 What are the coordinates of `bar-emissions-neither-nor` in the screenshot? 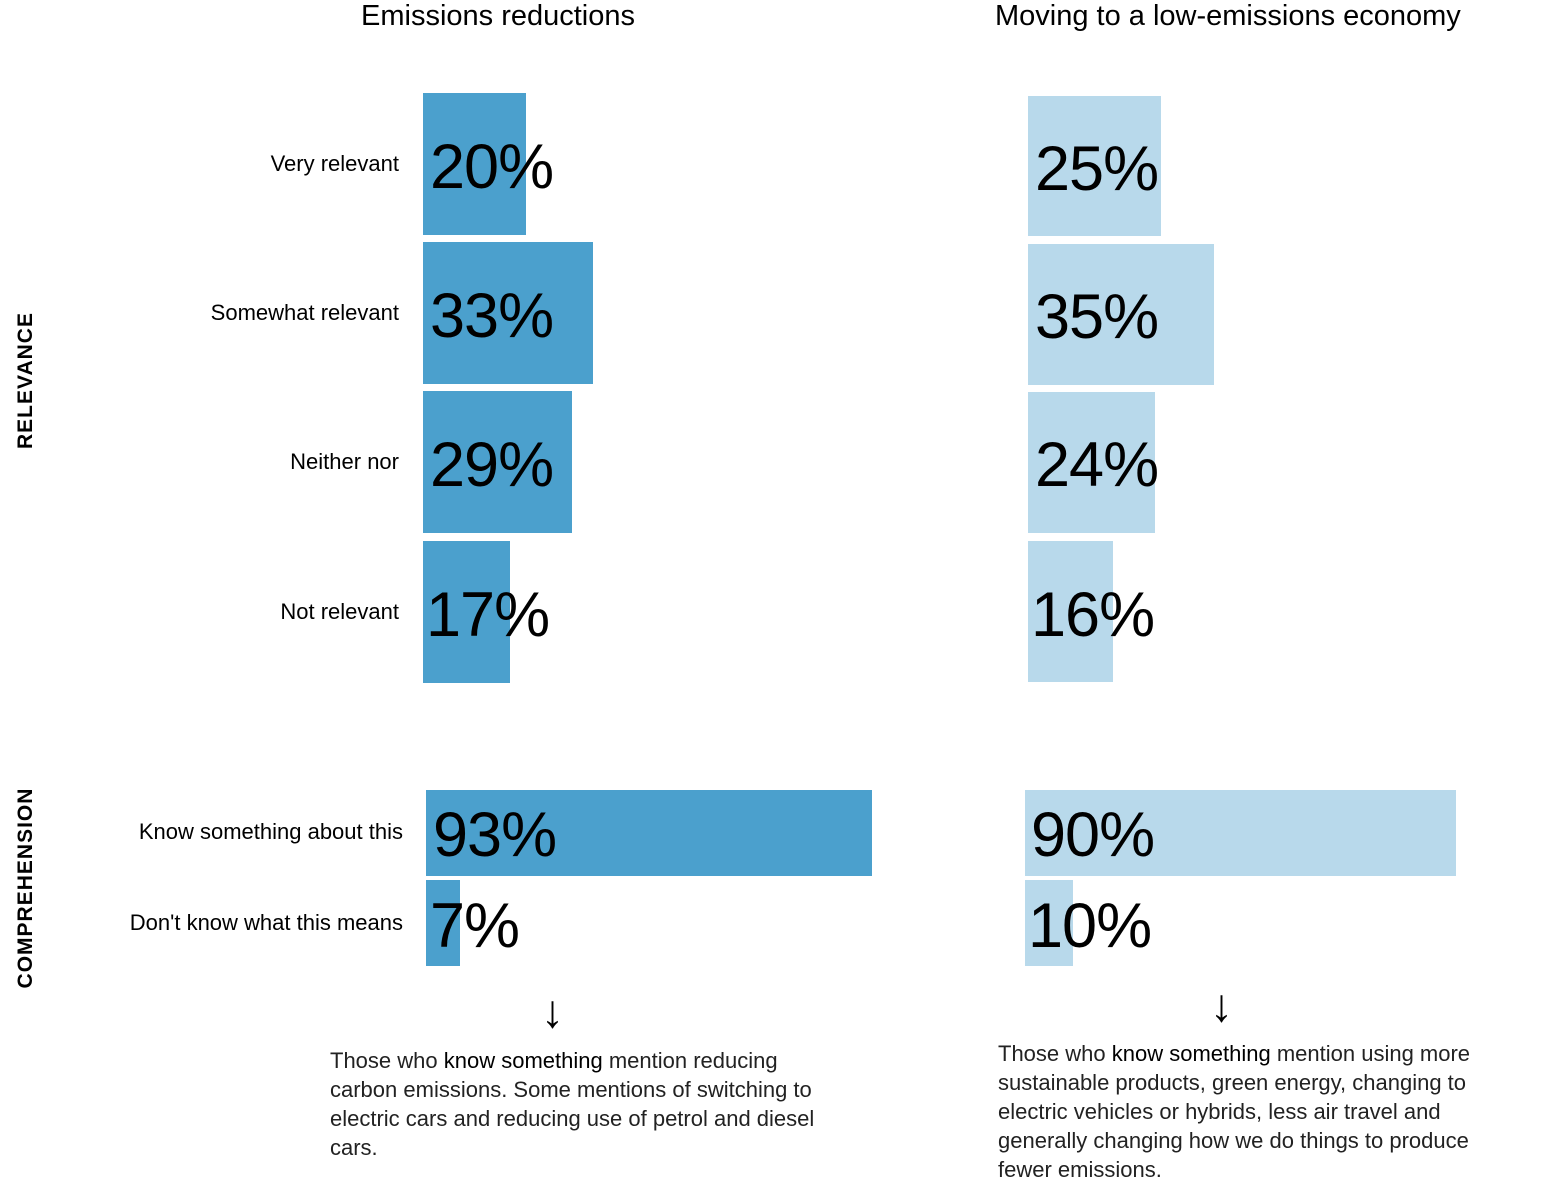 It's located at (497, 462).